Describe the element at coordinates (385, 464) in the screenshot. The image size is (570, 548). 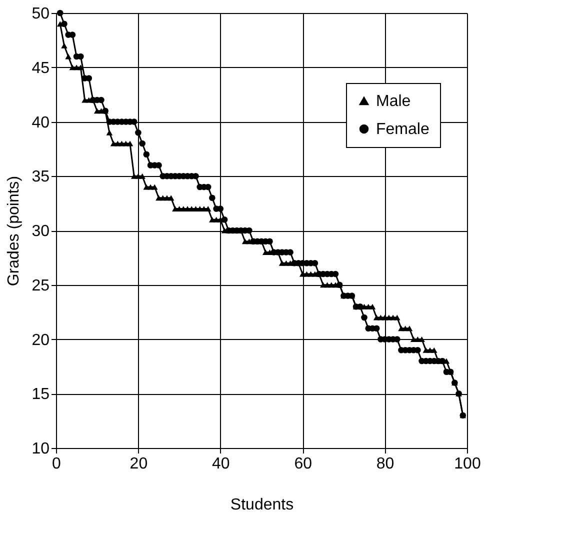
I see `x-tick-label: 80` at that location.